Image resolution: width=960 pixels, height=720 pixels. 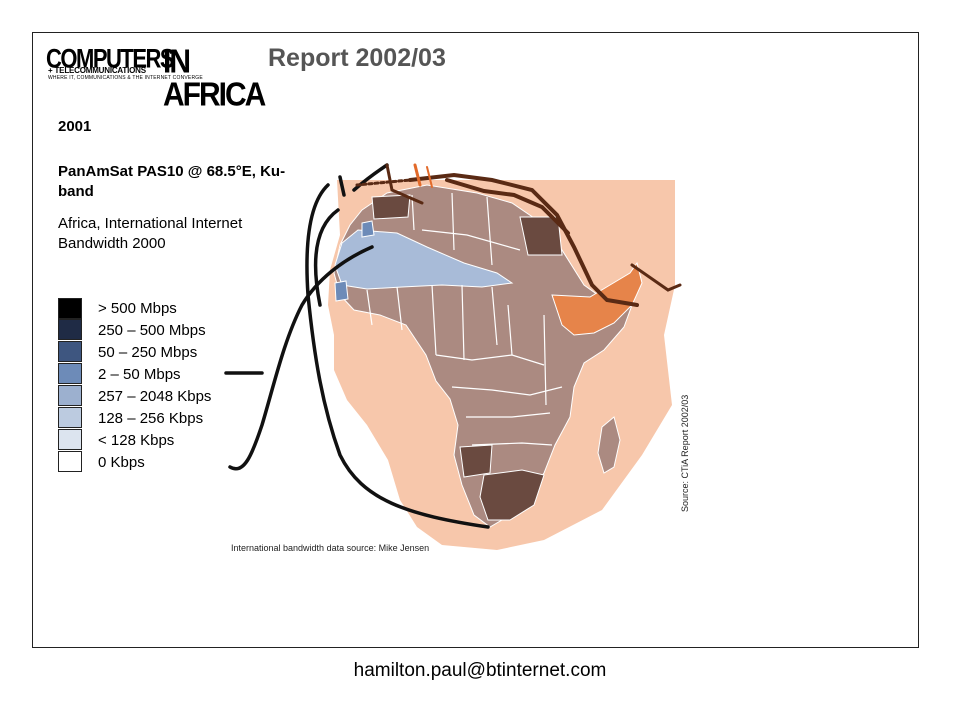 I want to click on logo-word-in-africa: IN AFRICA, so click(x=214, y=78).